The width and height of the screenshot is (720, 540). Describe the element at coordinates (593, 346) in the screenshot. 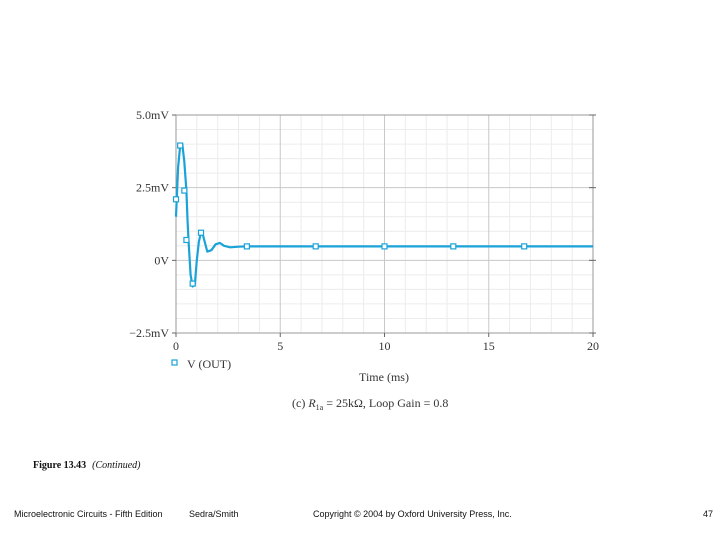

I see `x-tick-label: 20` at that location.